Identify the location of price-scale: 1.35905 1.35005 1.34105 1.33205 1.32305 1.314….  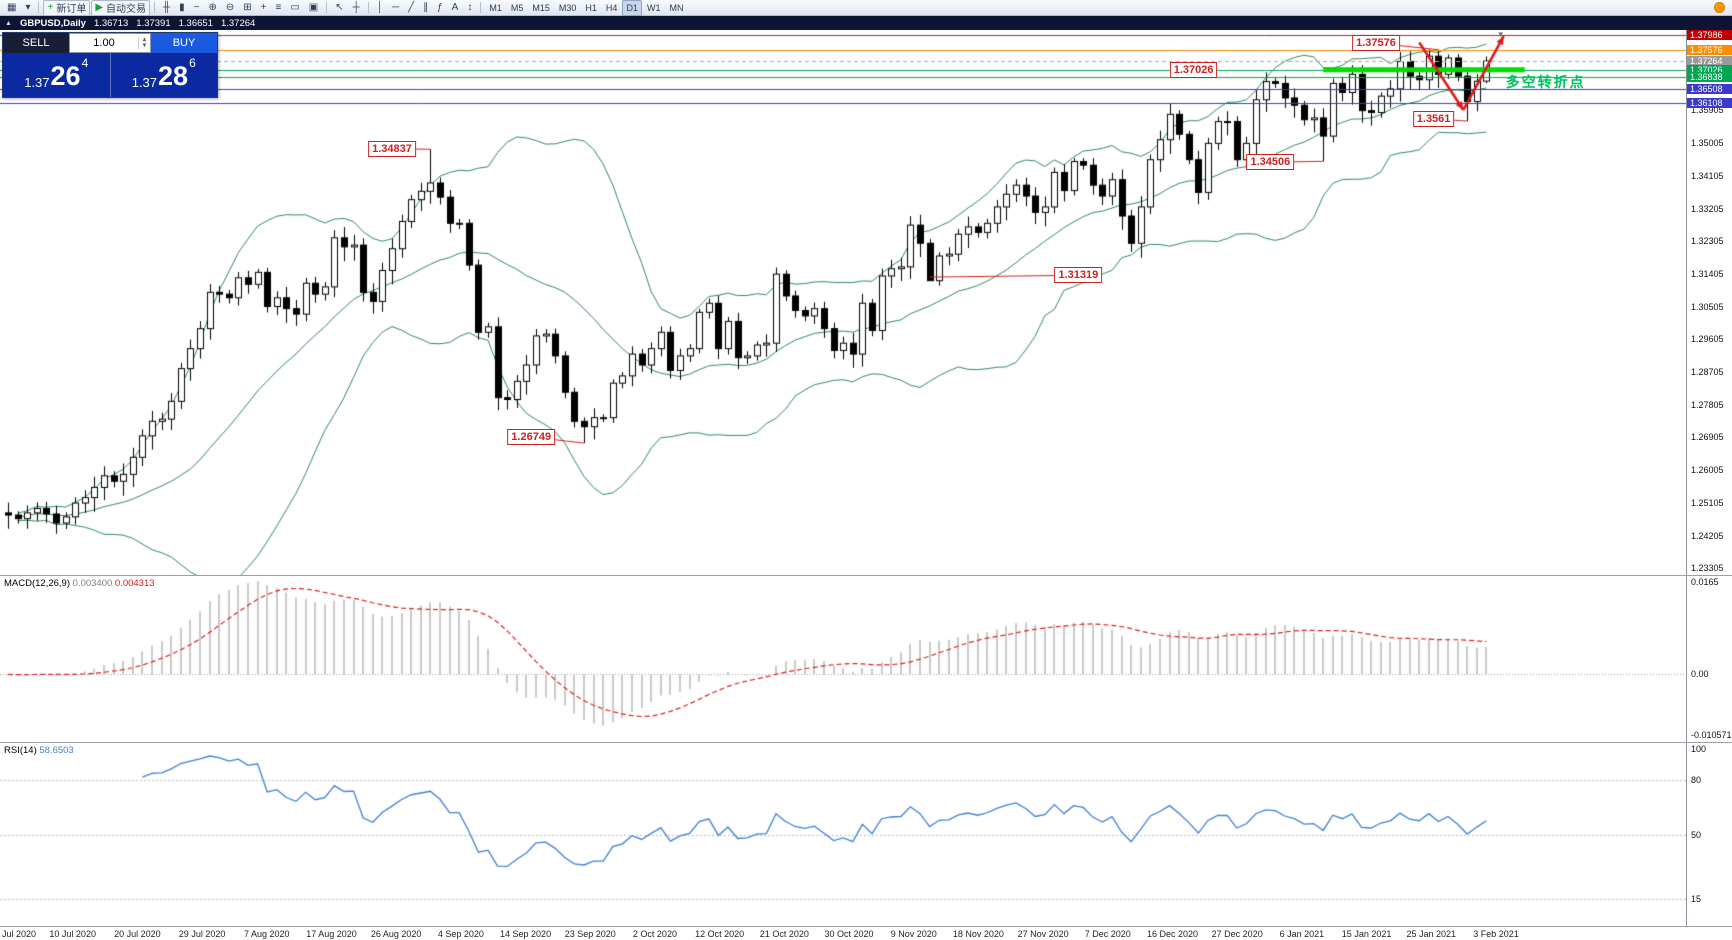
(1709, 302).